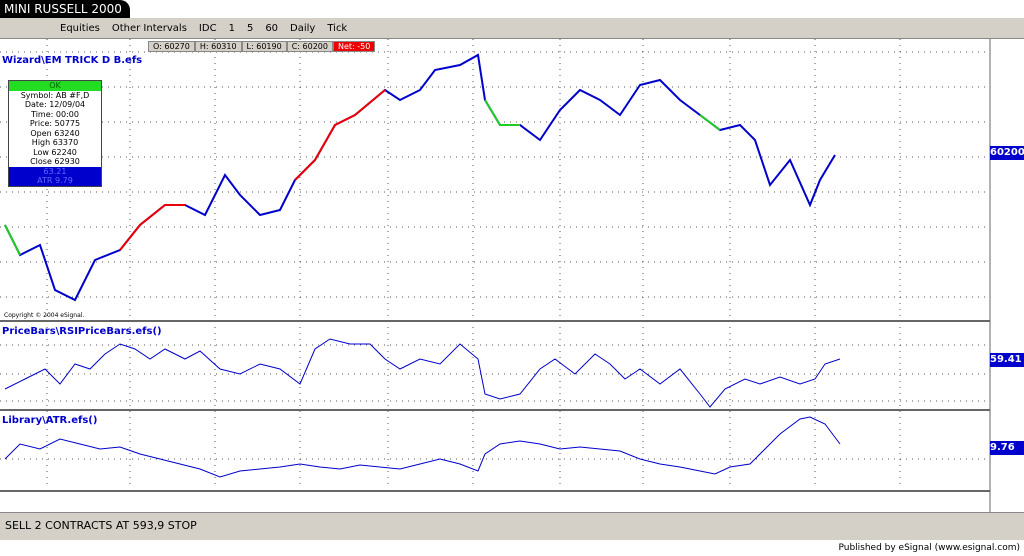  What do you see at coordinates (512, 548) in the screenshot?
I see `footer: Published by eSignal (www.esignal.com)` at bounding box center [512, 548].